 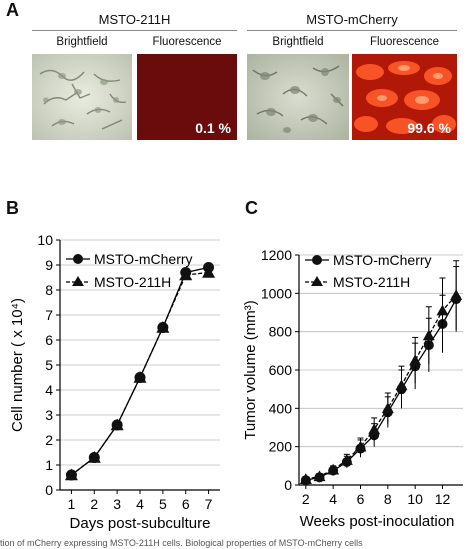 What do you see at coordinates (251, 208) in the screenshot?
I see `panel-c-letter: C` at bounding box center [251, 208].